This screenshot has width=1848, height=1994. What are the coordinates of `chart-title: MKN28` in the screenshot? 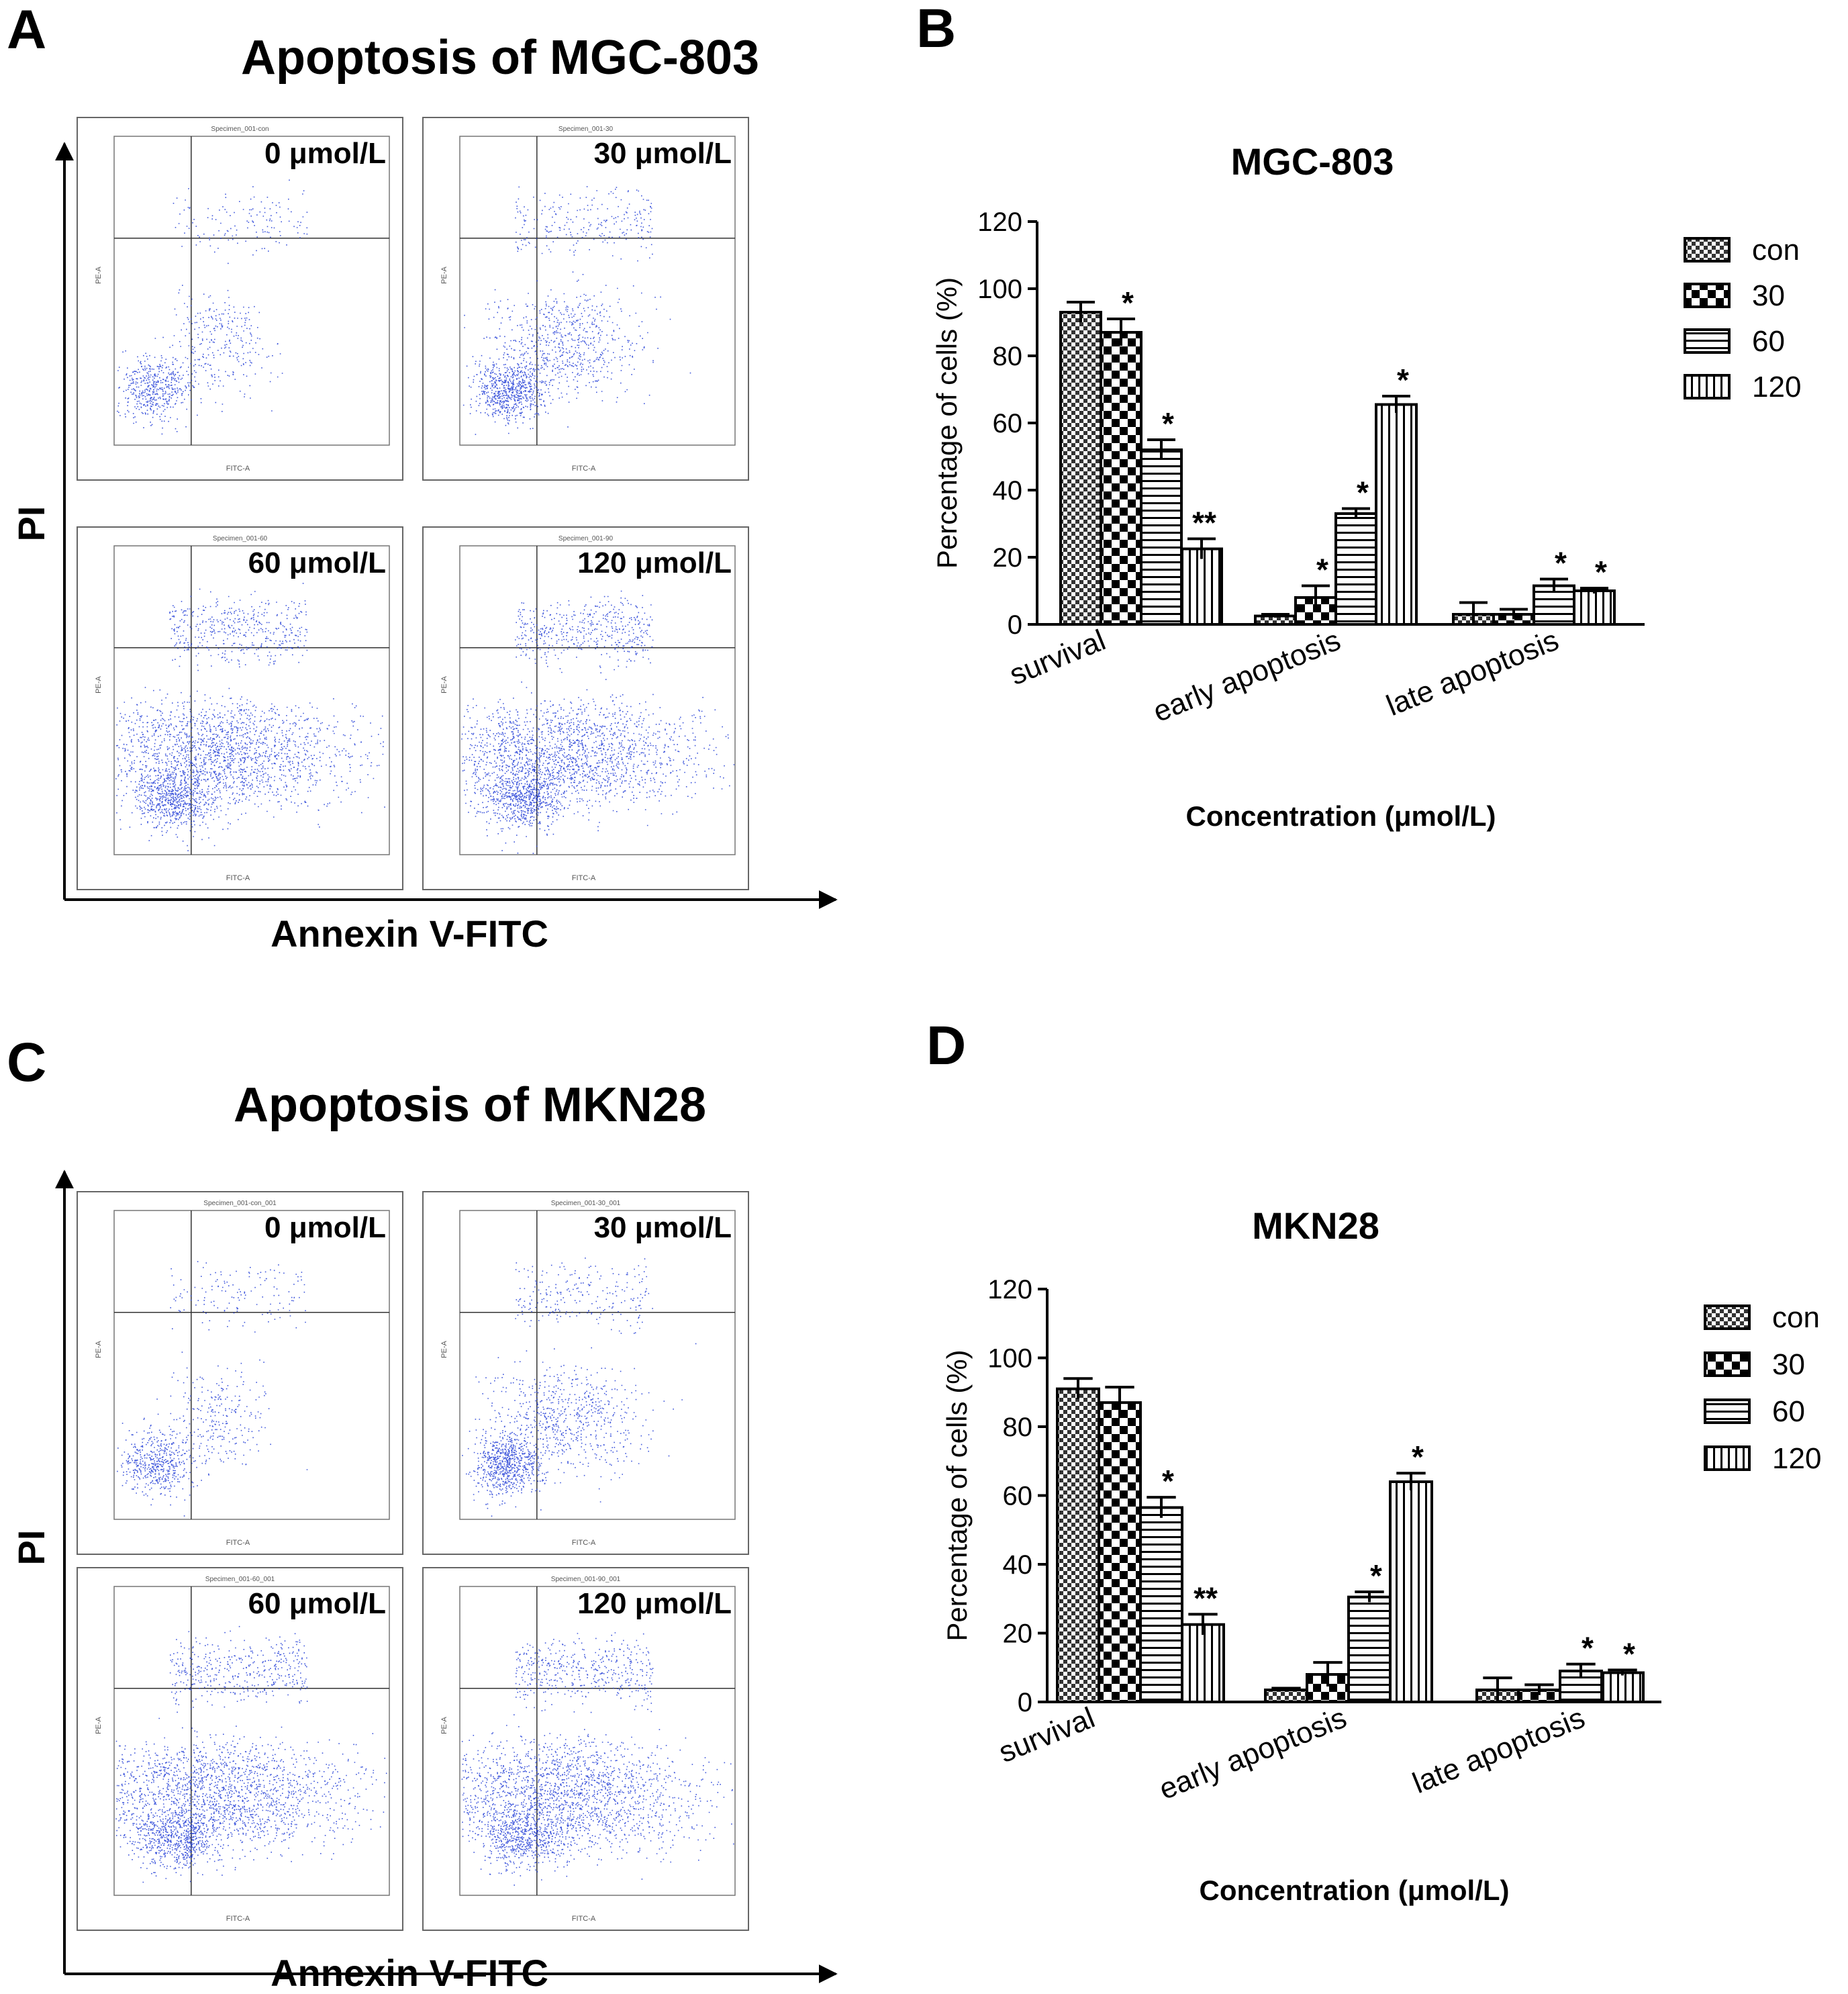 It's located at (1315, 1226).